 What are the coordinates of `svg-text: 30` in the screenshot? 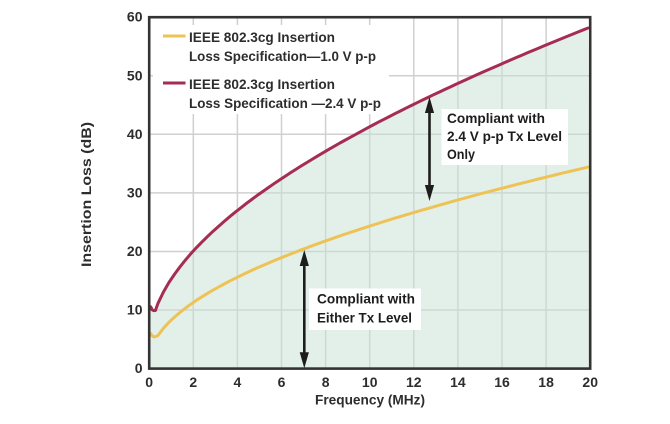 It's located at (135, 192).